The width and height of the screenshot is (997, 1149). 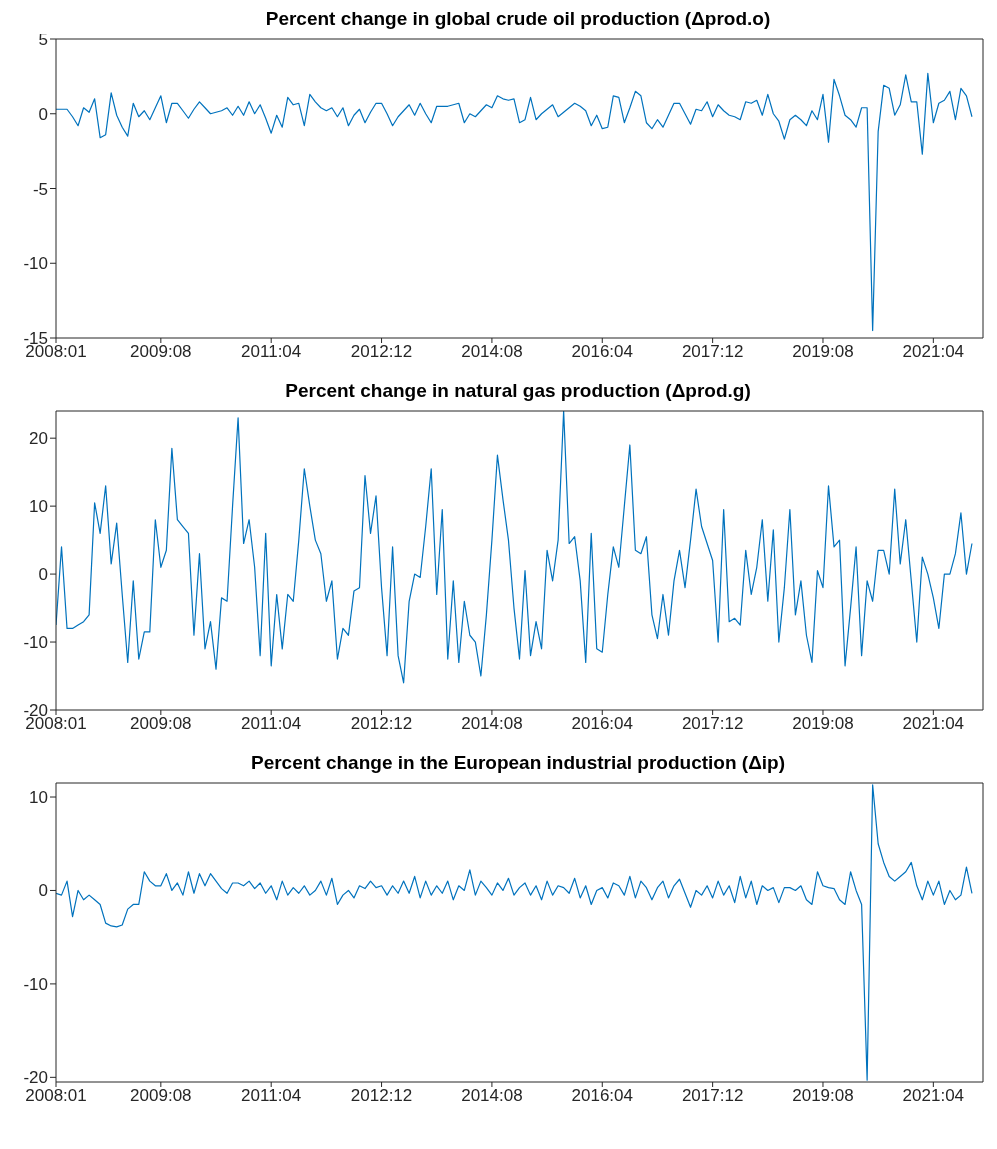 What do you see at coordinates (40, 189) in the screenshot?
I see `y-tick-label: -5` at bounding box center [40, 189].